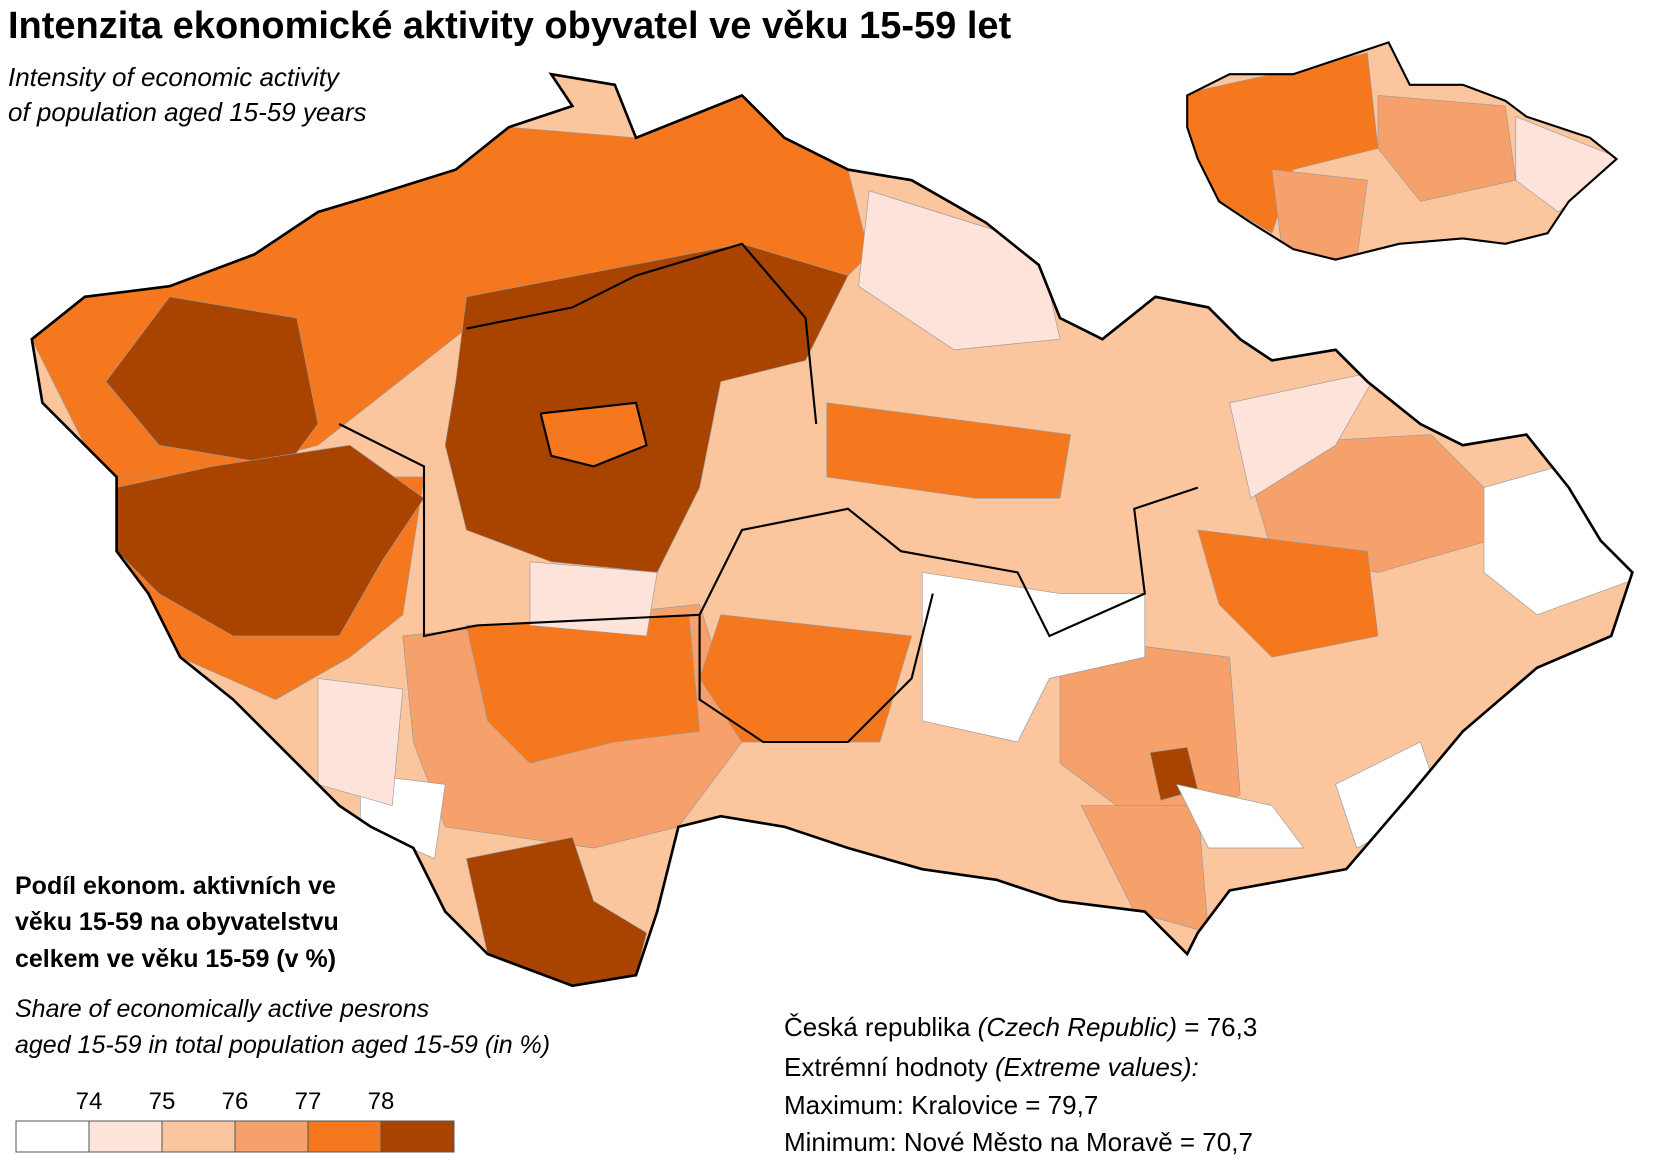 The image size is (1654, 1162). I want to click on inset-border, so click(1402, 151).